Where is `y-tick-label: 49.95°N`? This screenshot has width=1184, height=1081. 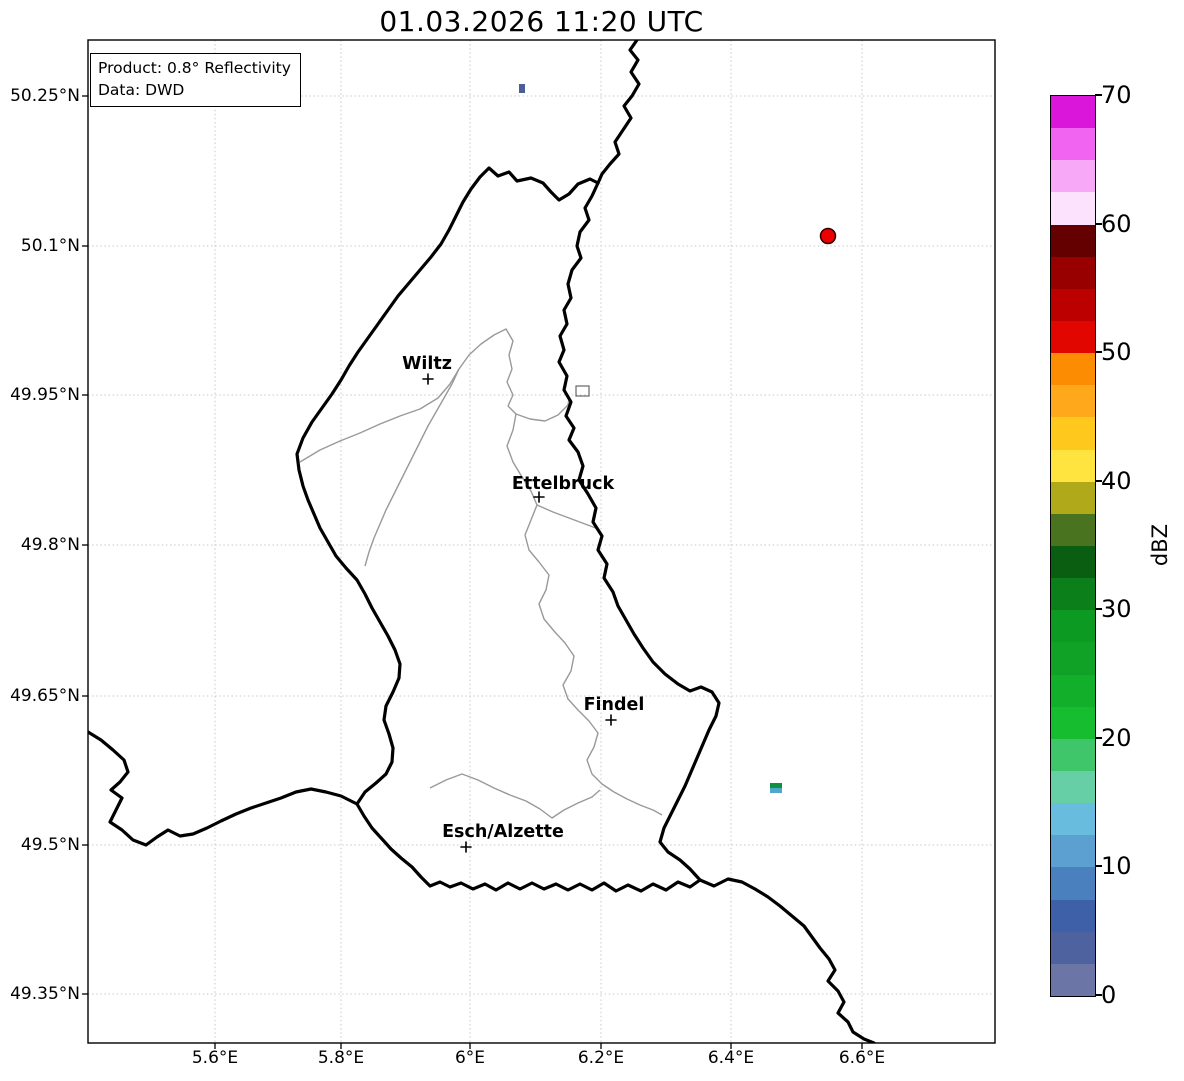
y-tick-label: 49.95°N is located at coordinates (45, 395).